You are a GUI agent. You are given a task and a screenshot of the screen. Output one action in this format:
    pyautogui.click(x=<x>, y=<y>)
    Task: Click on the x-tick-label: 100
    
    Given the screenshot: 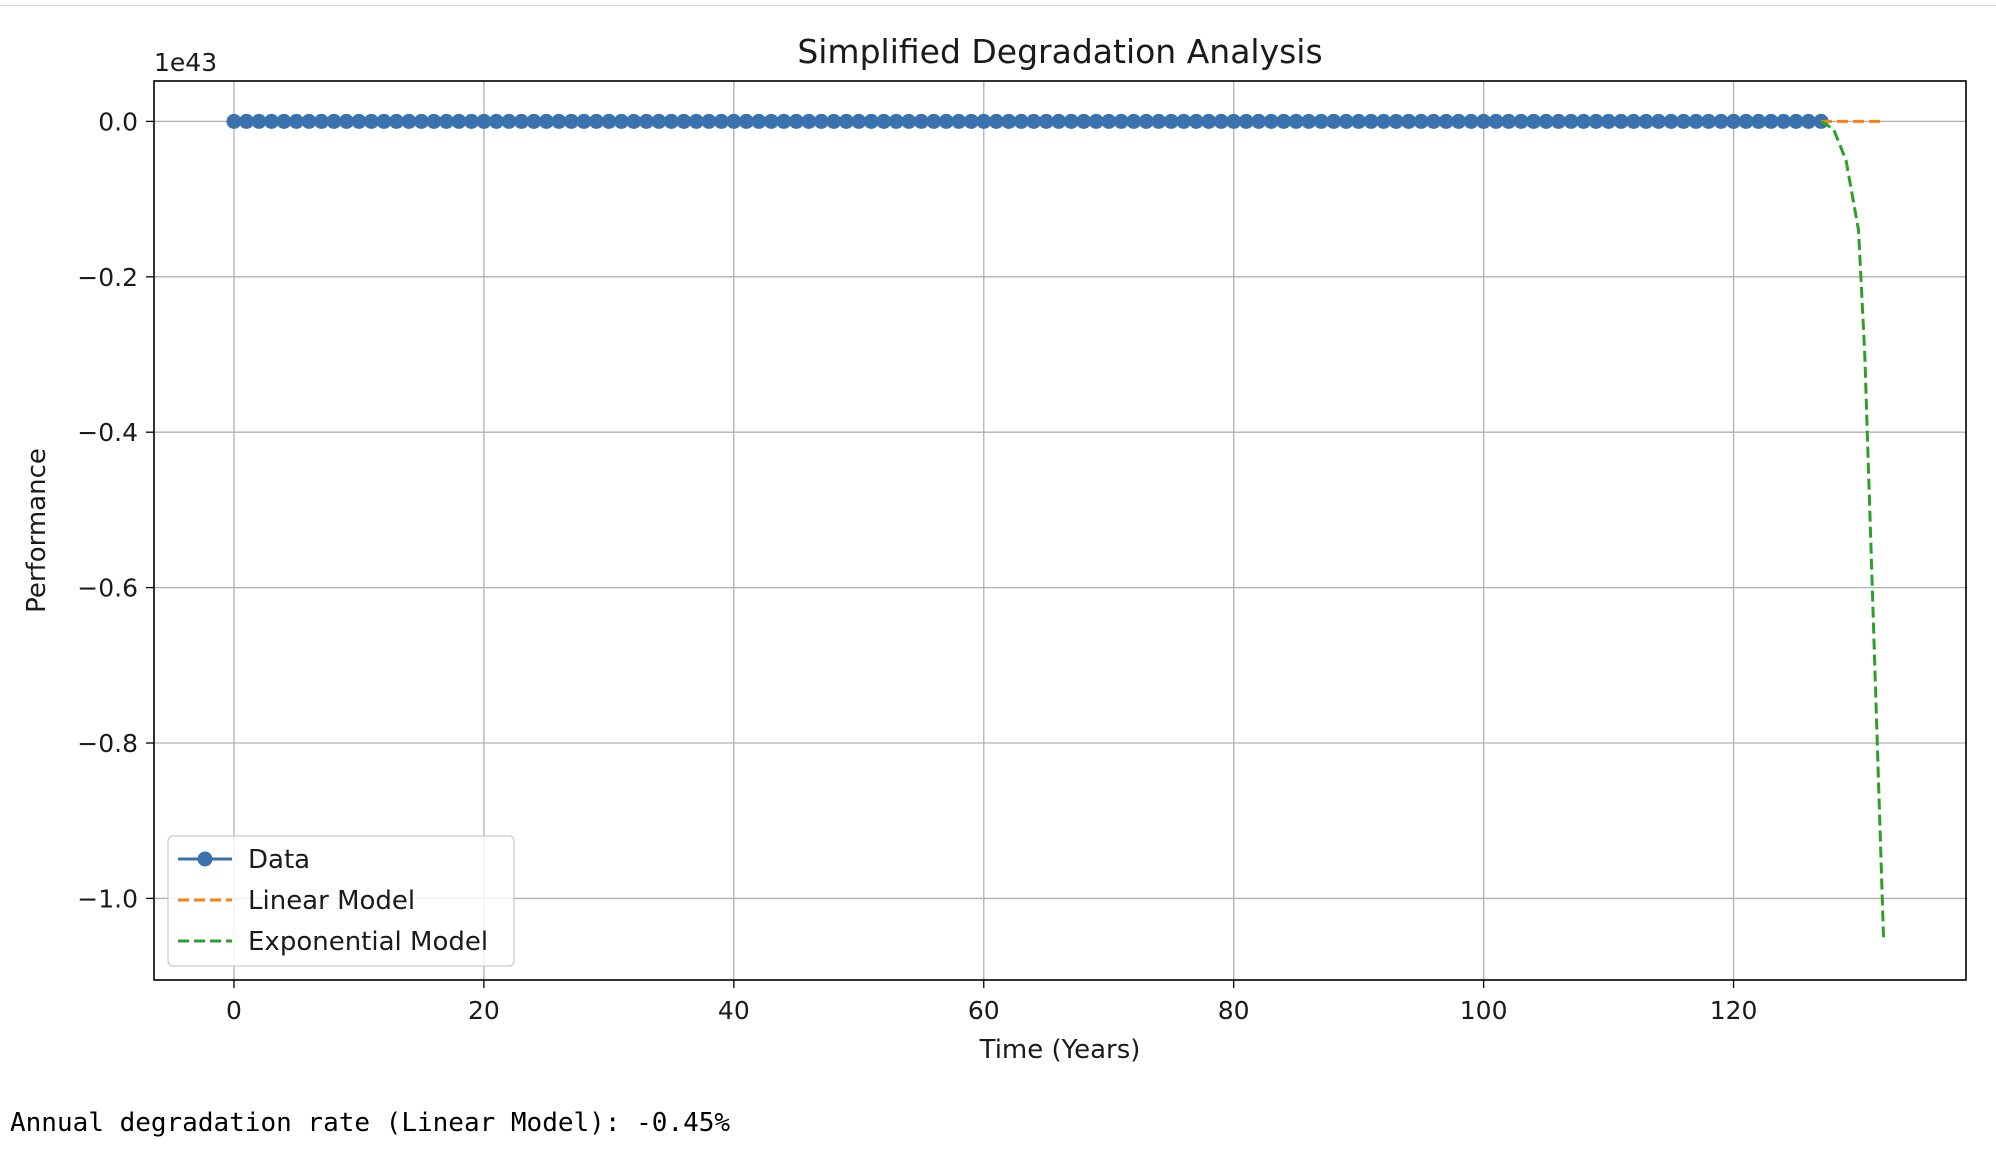 What is the action you would take?
    pyautogui.click(x=1484, y=1010)
    